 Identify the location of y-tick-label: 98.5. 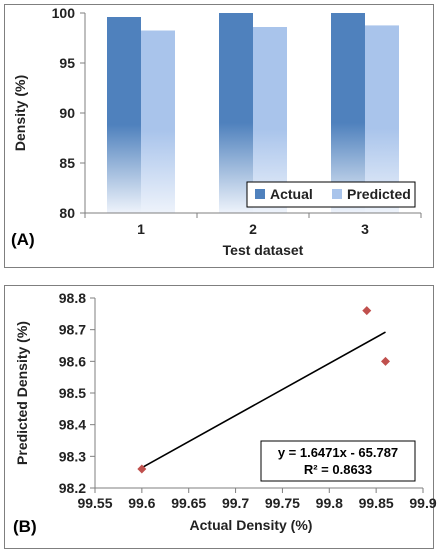
(72, 393).